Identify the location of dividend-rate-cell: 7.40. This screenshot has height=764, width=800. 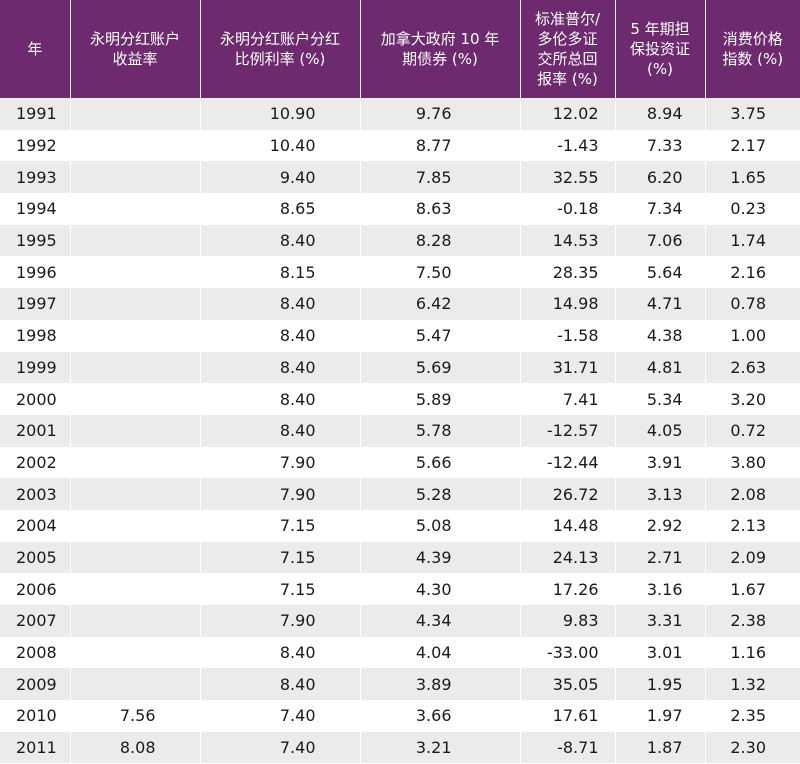
(280, 716).